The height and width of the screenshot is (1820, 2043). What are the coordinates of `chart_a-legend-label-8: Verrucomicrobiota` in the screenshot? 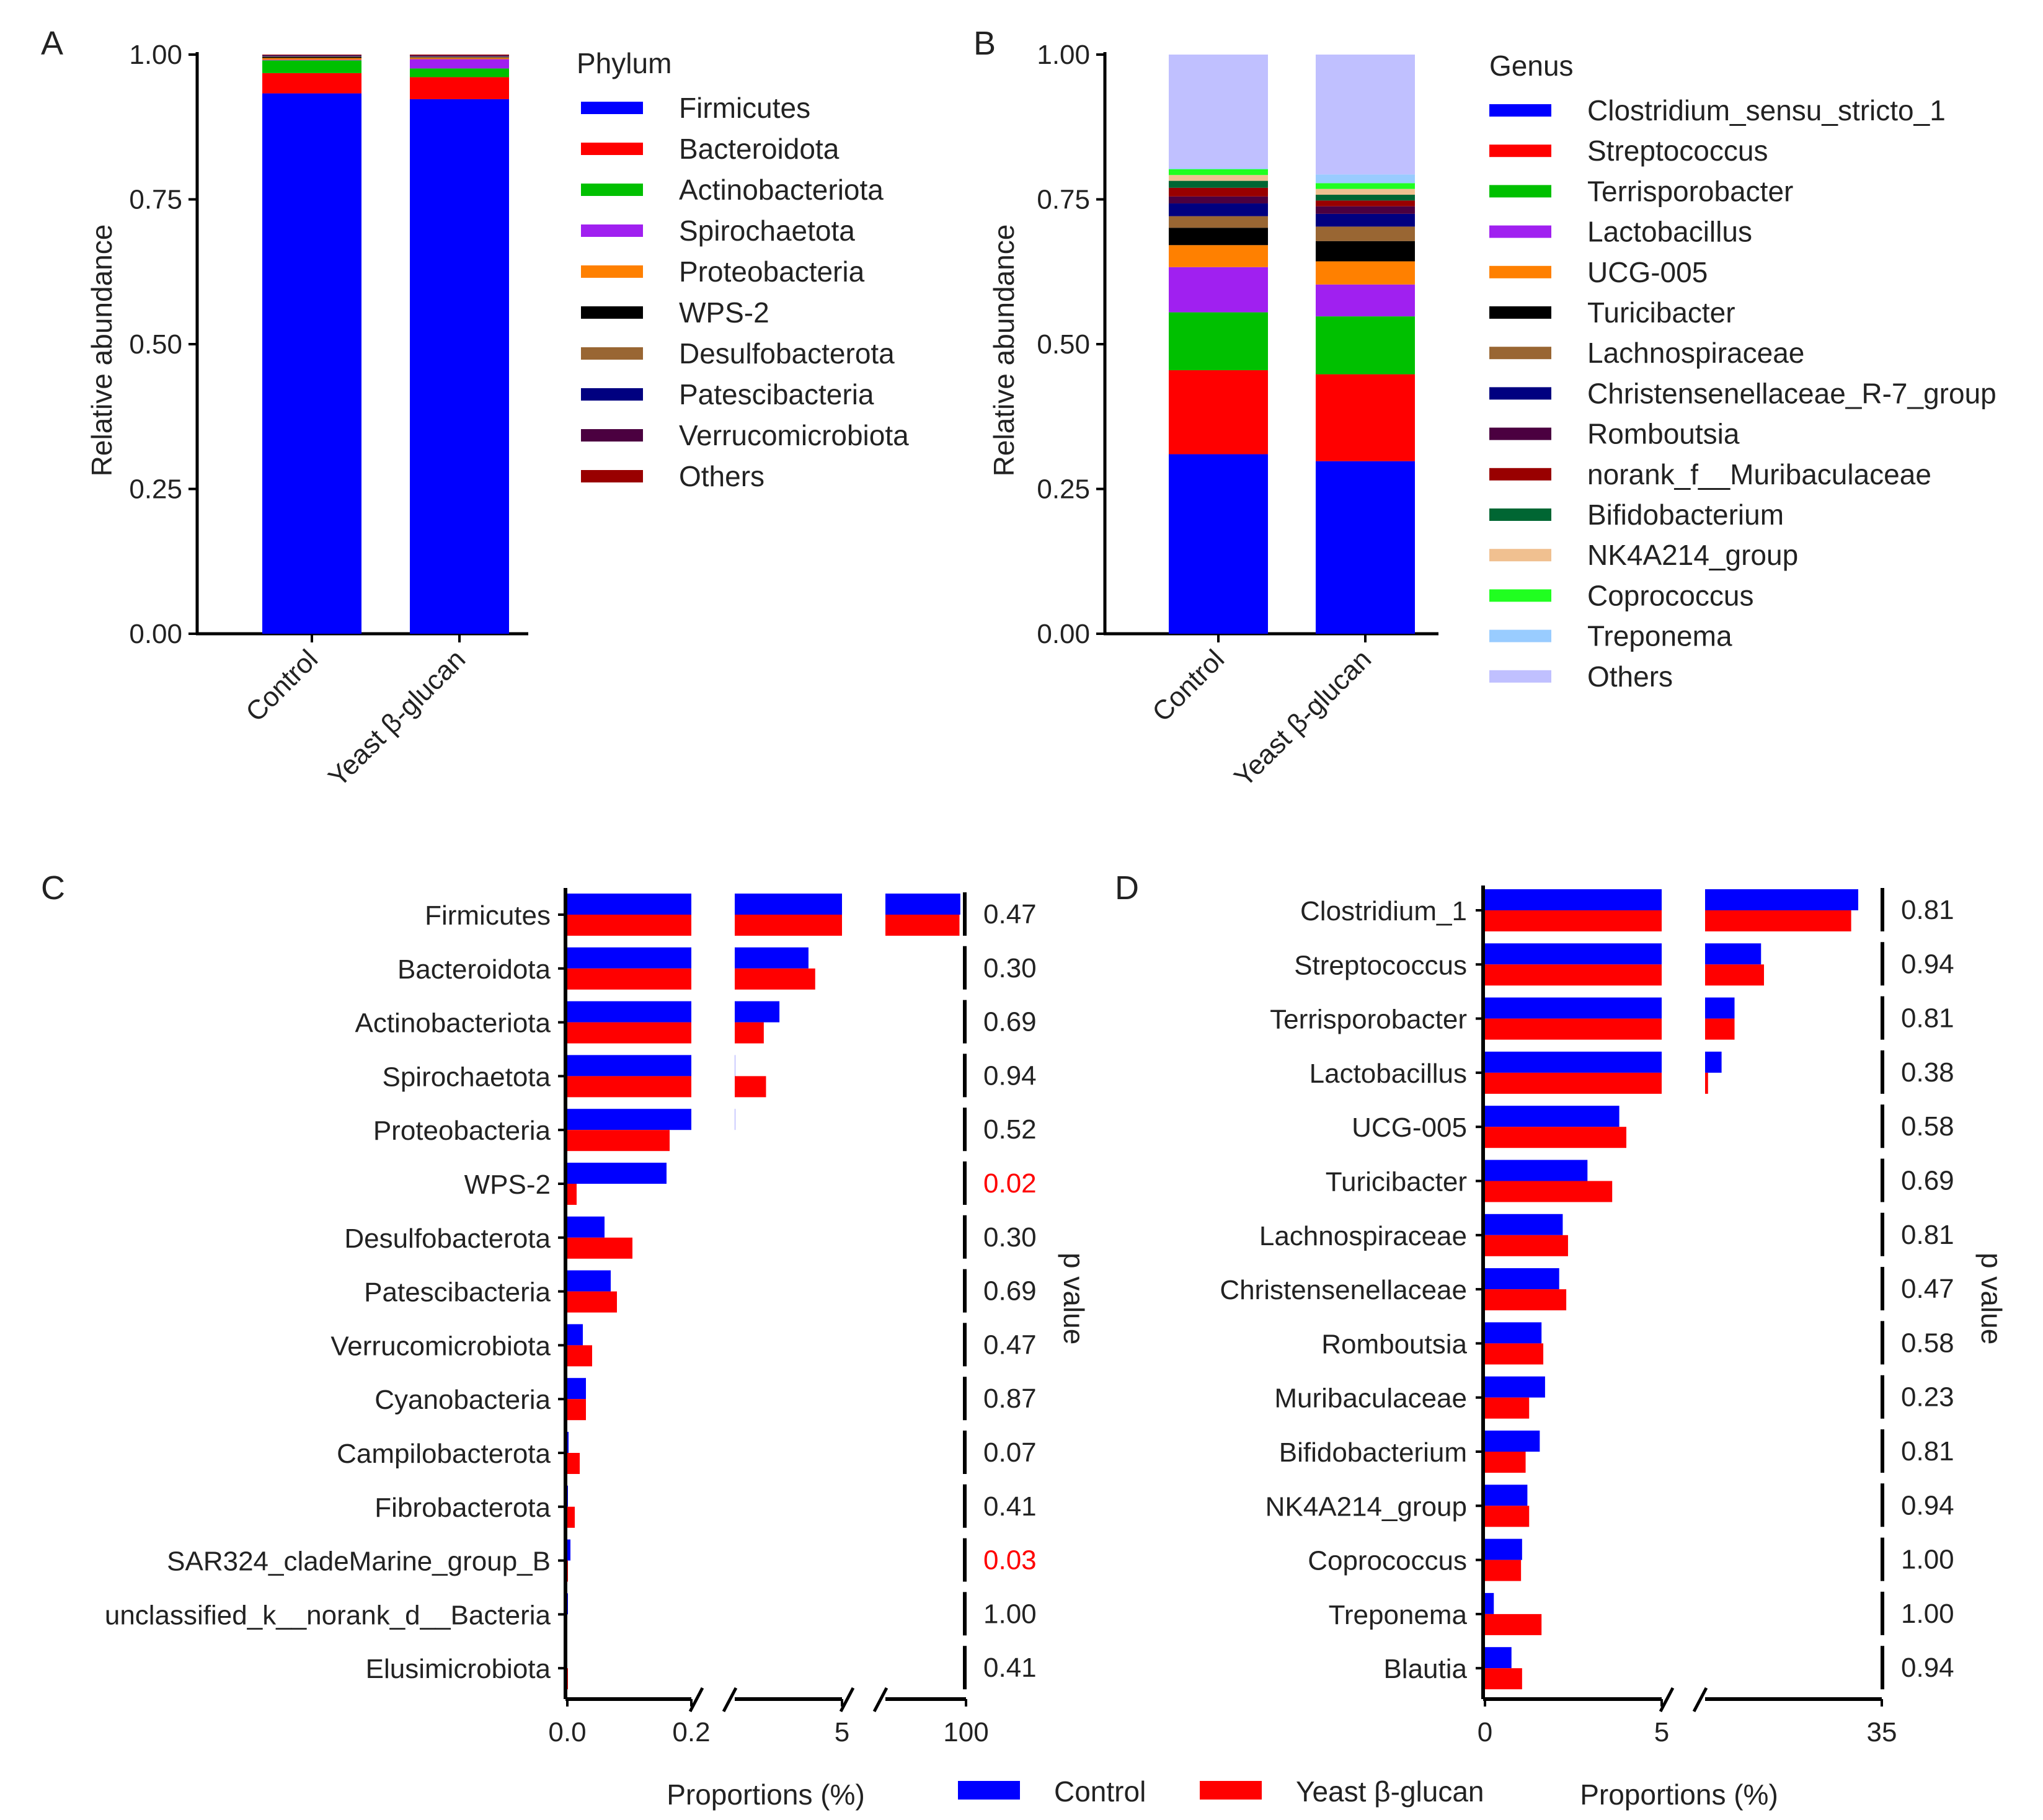 It's located at (794, 435).